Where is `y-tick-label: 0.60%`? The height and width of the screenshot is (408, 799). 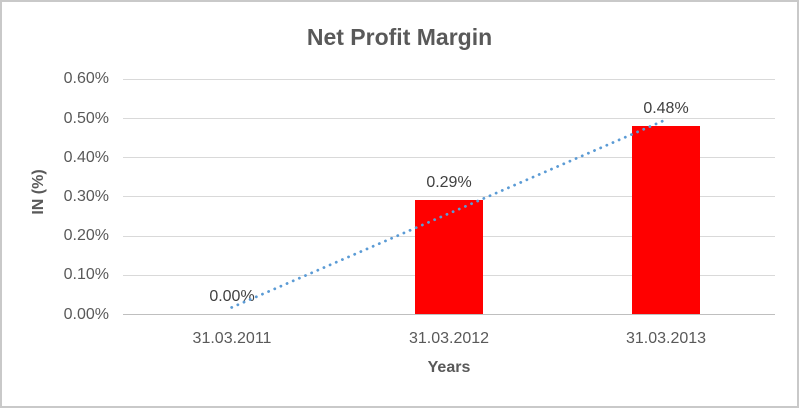
y-tick-label: 0.60% is located at coordinates (86, 78).